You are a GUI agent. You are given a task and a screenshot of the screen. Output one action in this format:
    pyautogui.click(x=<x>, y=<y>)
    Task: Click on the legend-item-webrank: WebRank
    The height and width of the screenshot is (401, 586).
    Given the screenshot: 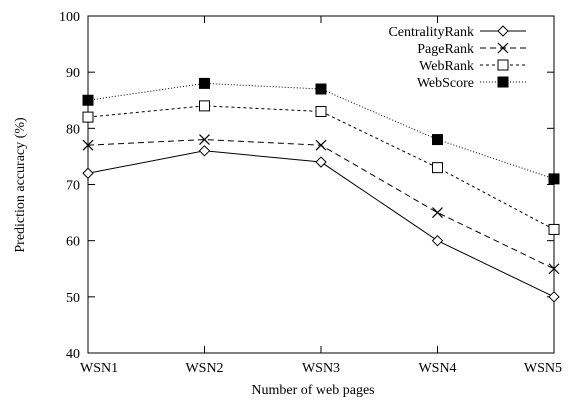 What is the action you would take?
    pyautogui.click(x=472, y=66)
    